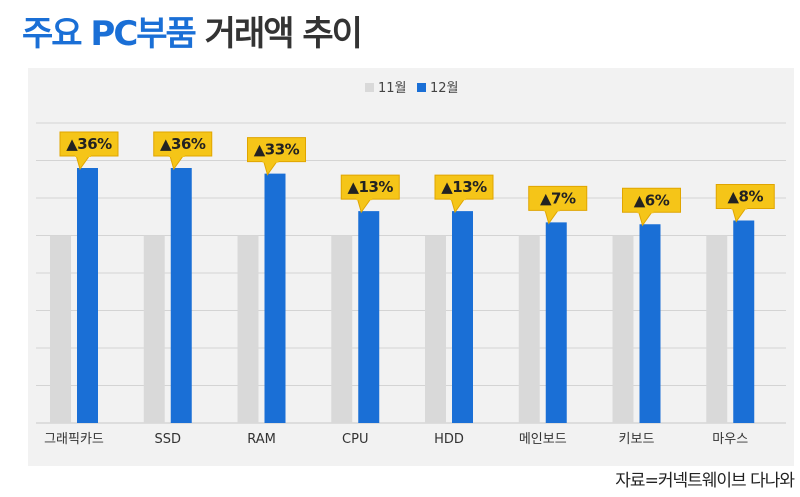  I want to click on legend-label-nov: 11월, so click(392, 88).